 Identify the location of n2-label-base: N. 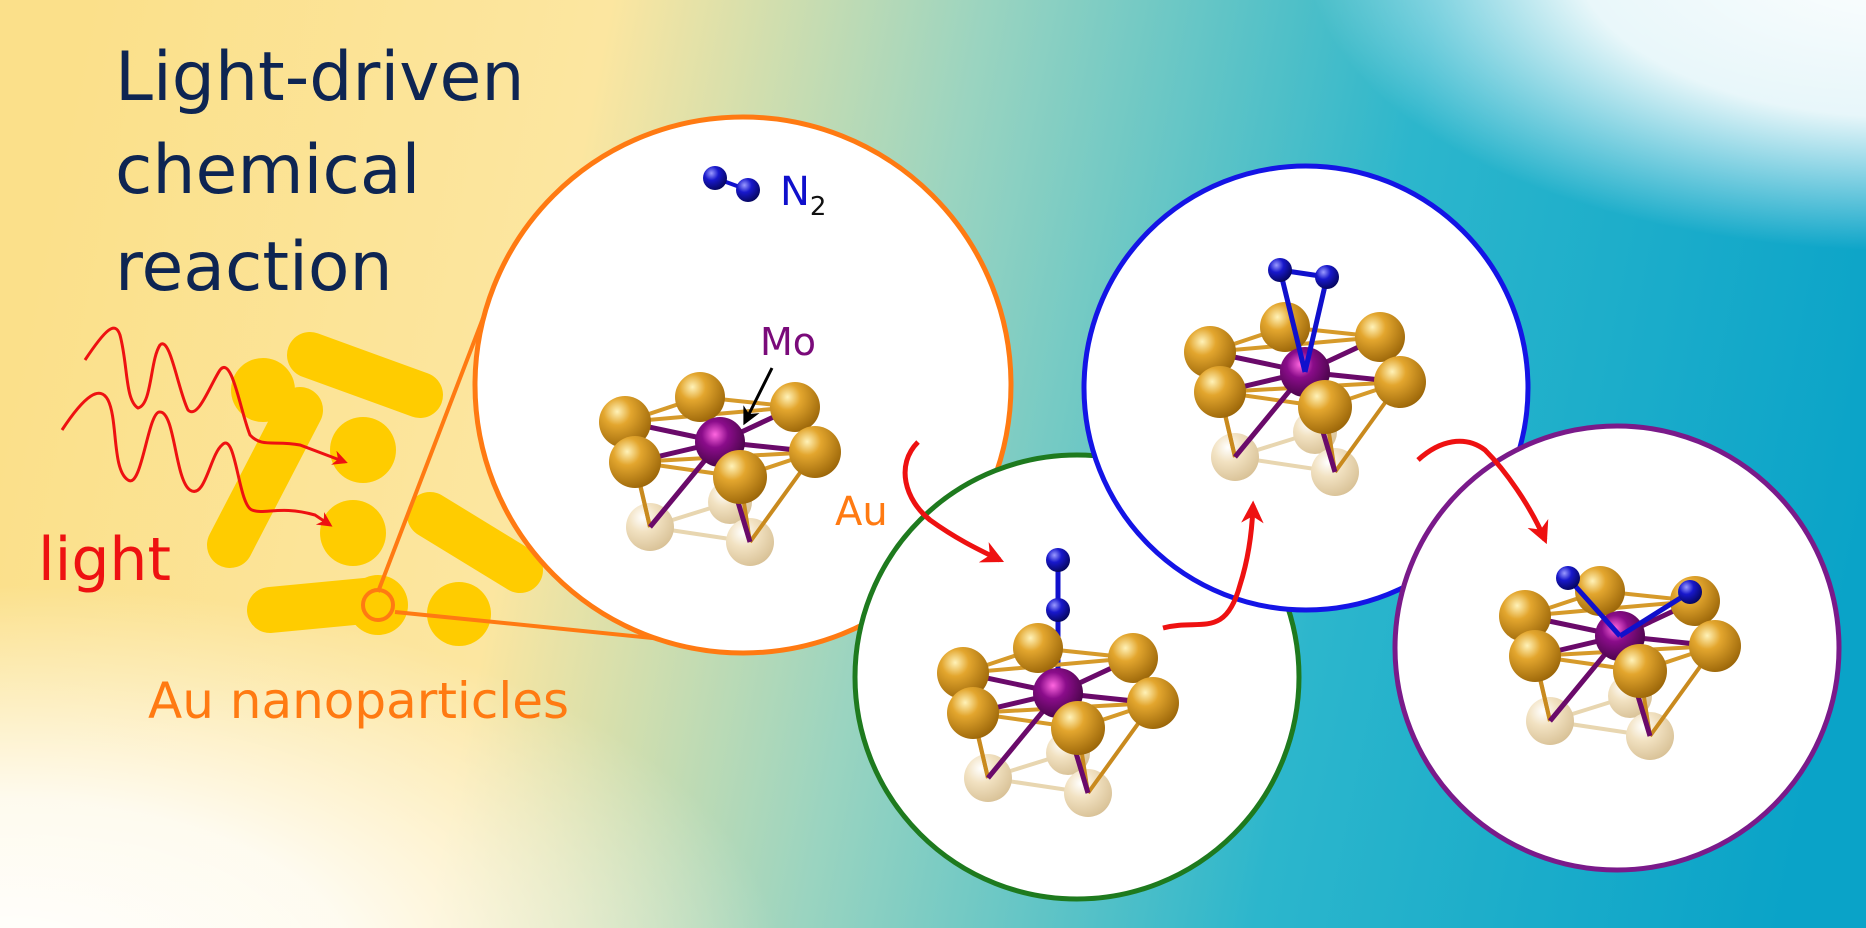
(795, 192).